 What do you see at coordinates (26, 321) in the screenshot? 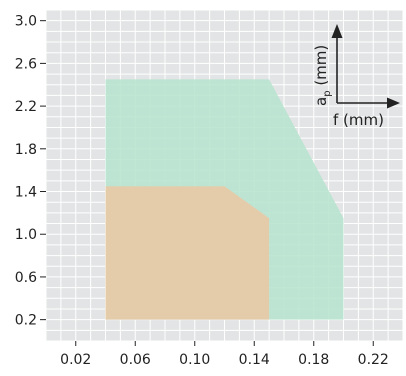
I see `y-tick-label: 0.2` at bounding box center [26, 321].